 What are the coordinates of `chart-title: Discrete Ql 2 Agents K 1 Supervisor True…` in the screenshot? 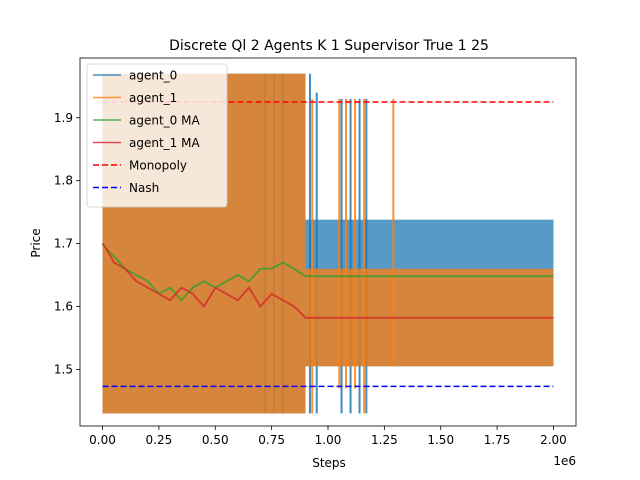 It's located at (329, 46).